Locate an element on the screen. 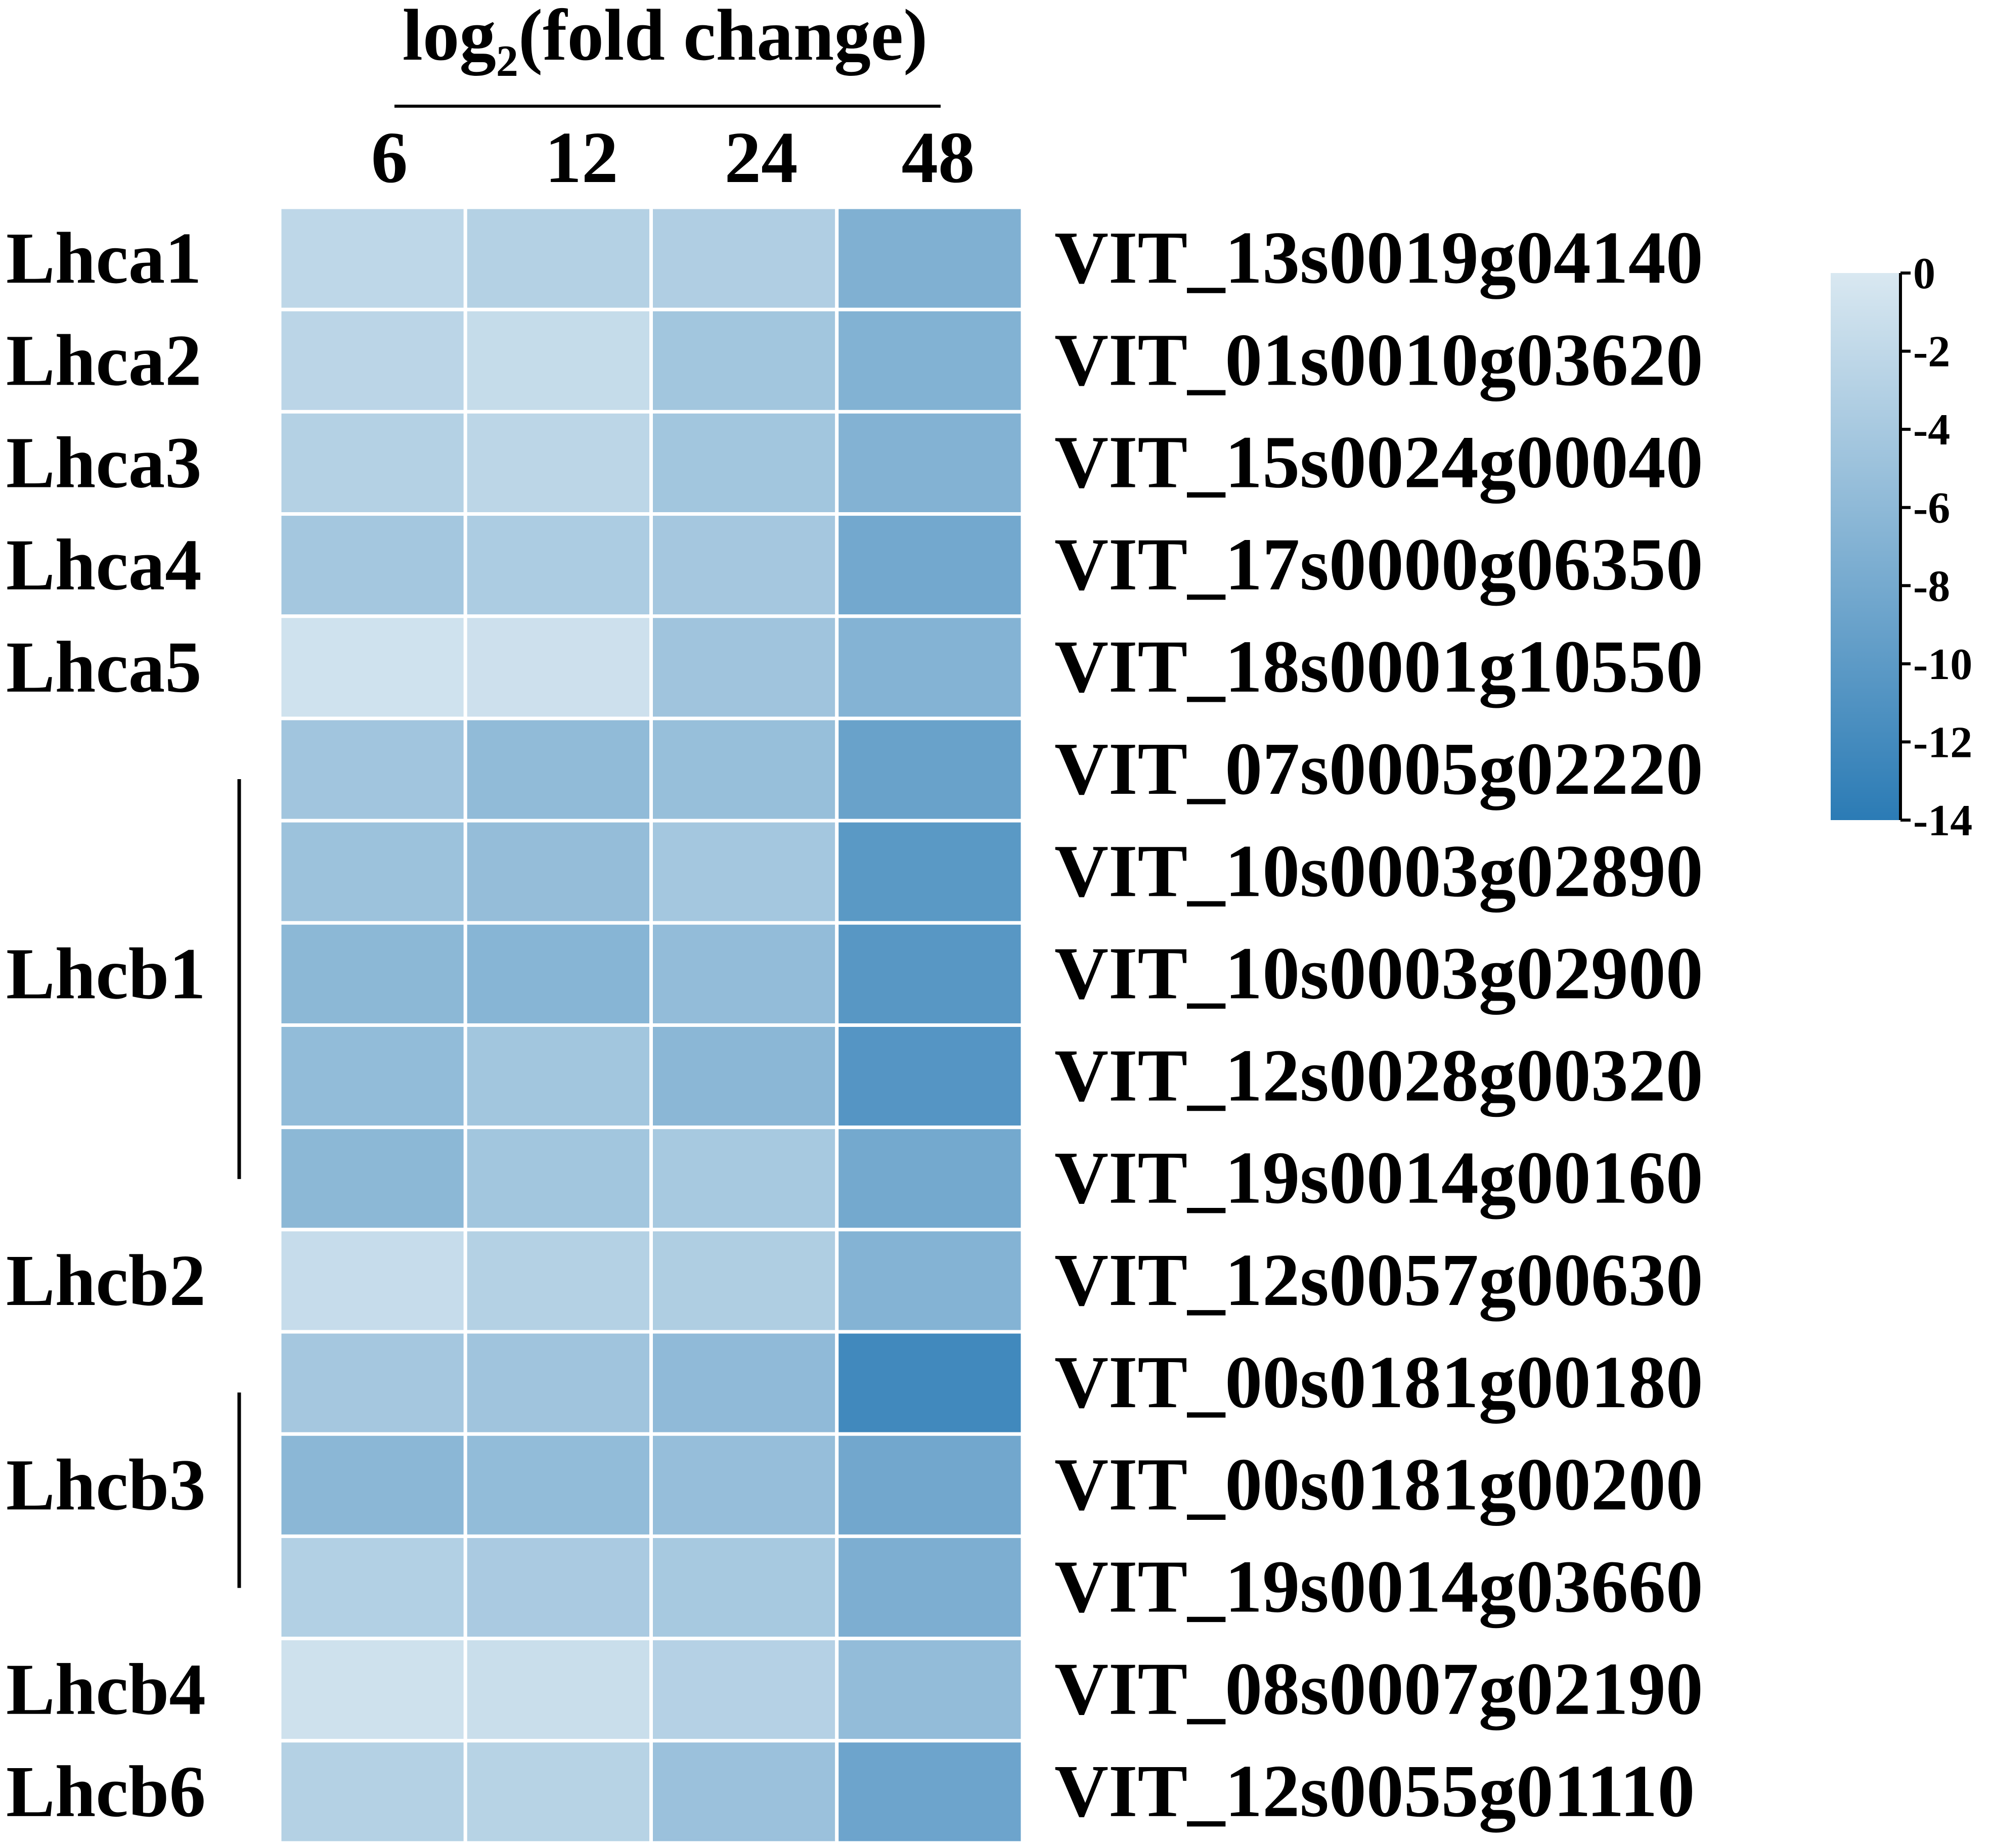 This screenshot has width=1991, height=1848. row-label: VIT_15s0024g00040 is located at coordinates (1378, 463).